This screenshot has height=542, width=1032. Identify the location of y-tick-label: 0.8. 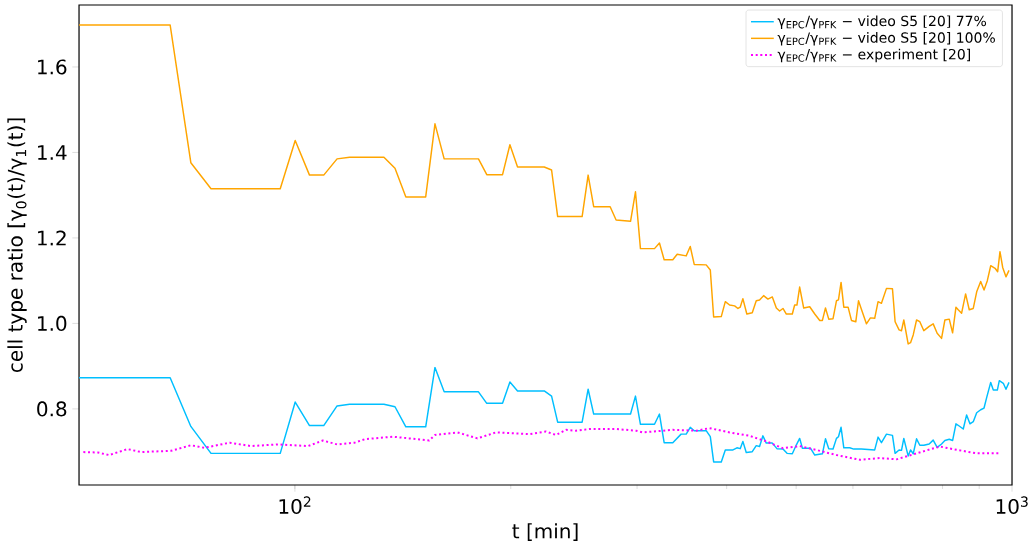
(52, 409).